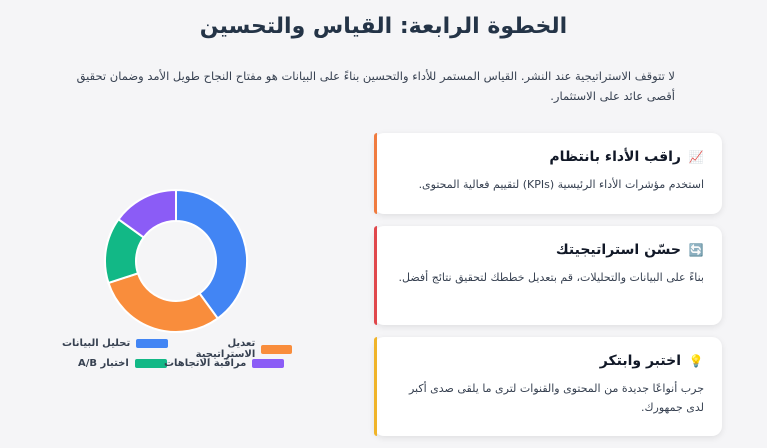  I want to click on legend-item-ab-test: اختبار A/B, so click(122, 363).